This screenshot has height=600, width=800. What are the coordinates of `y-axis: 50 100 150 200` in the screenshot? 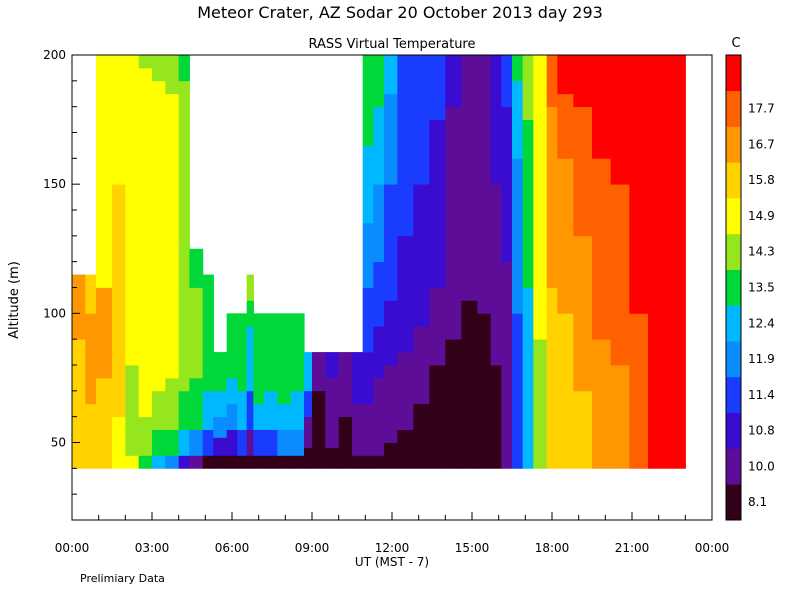 It's located at (61, 284).